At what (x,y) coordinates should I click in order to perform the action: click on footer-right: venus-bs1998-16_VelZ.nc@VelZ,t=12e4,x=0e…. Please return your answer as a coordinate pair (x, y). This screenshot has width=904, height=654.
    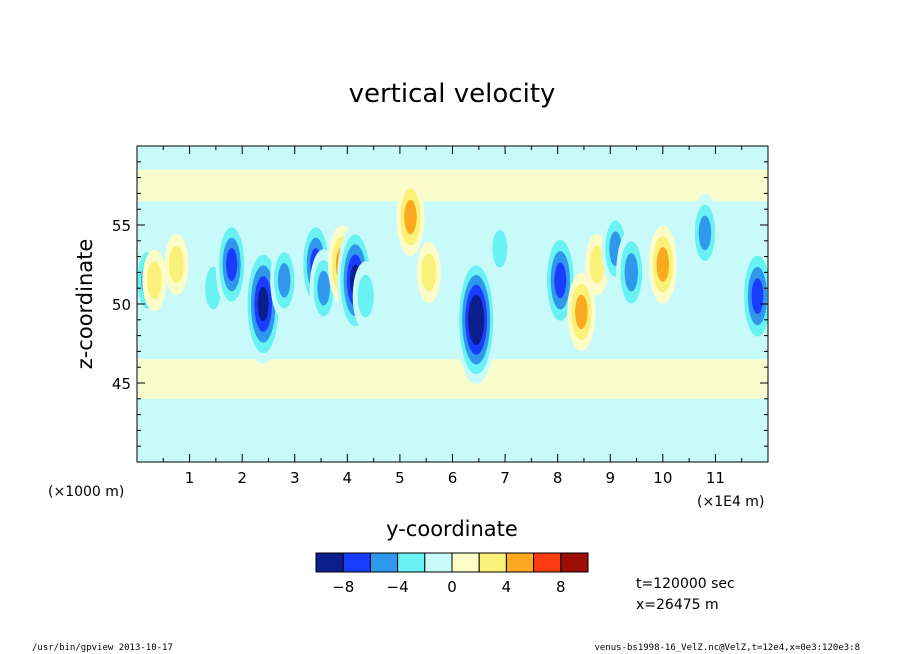
    Looking at the image, I should click on (727, 648).